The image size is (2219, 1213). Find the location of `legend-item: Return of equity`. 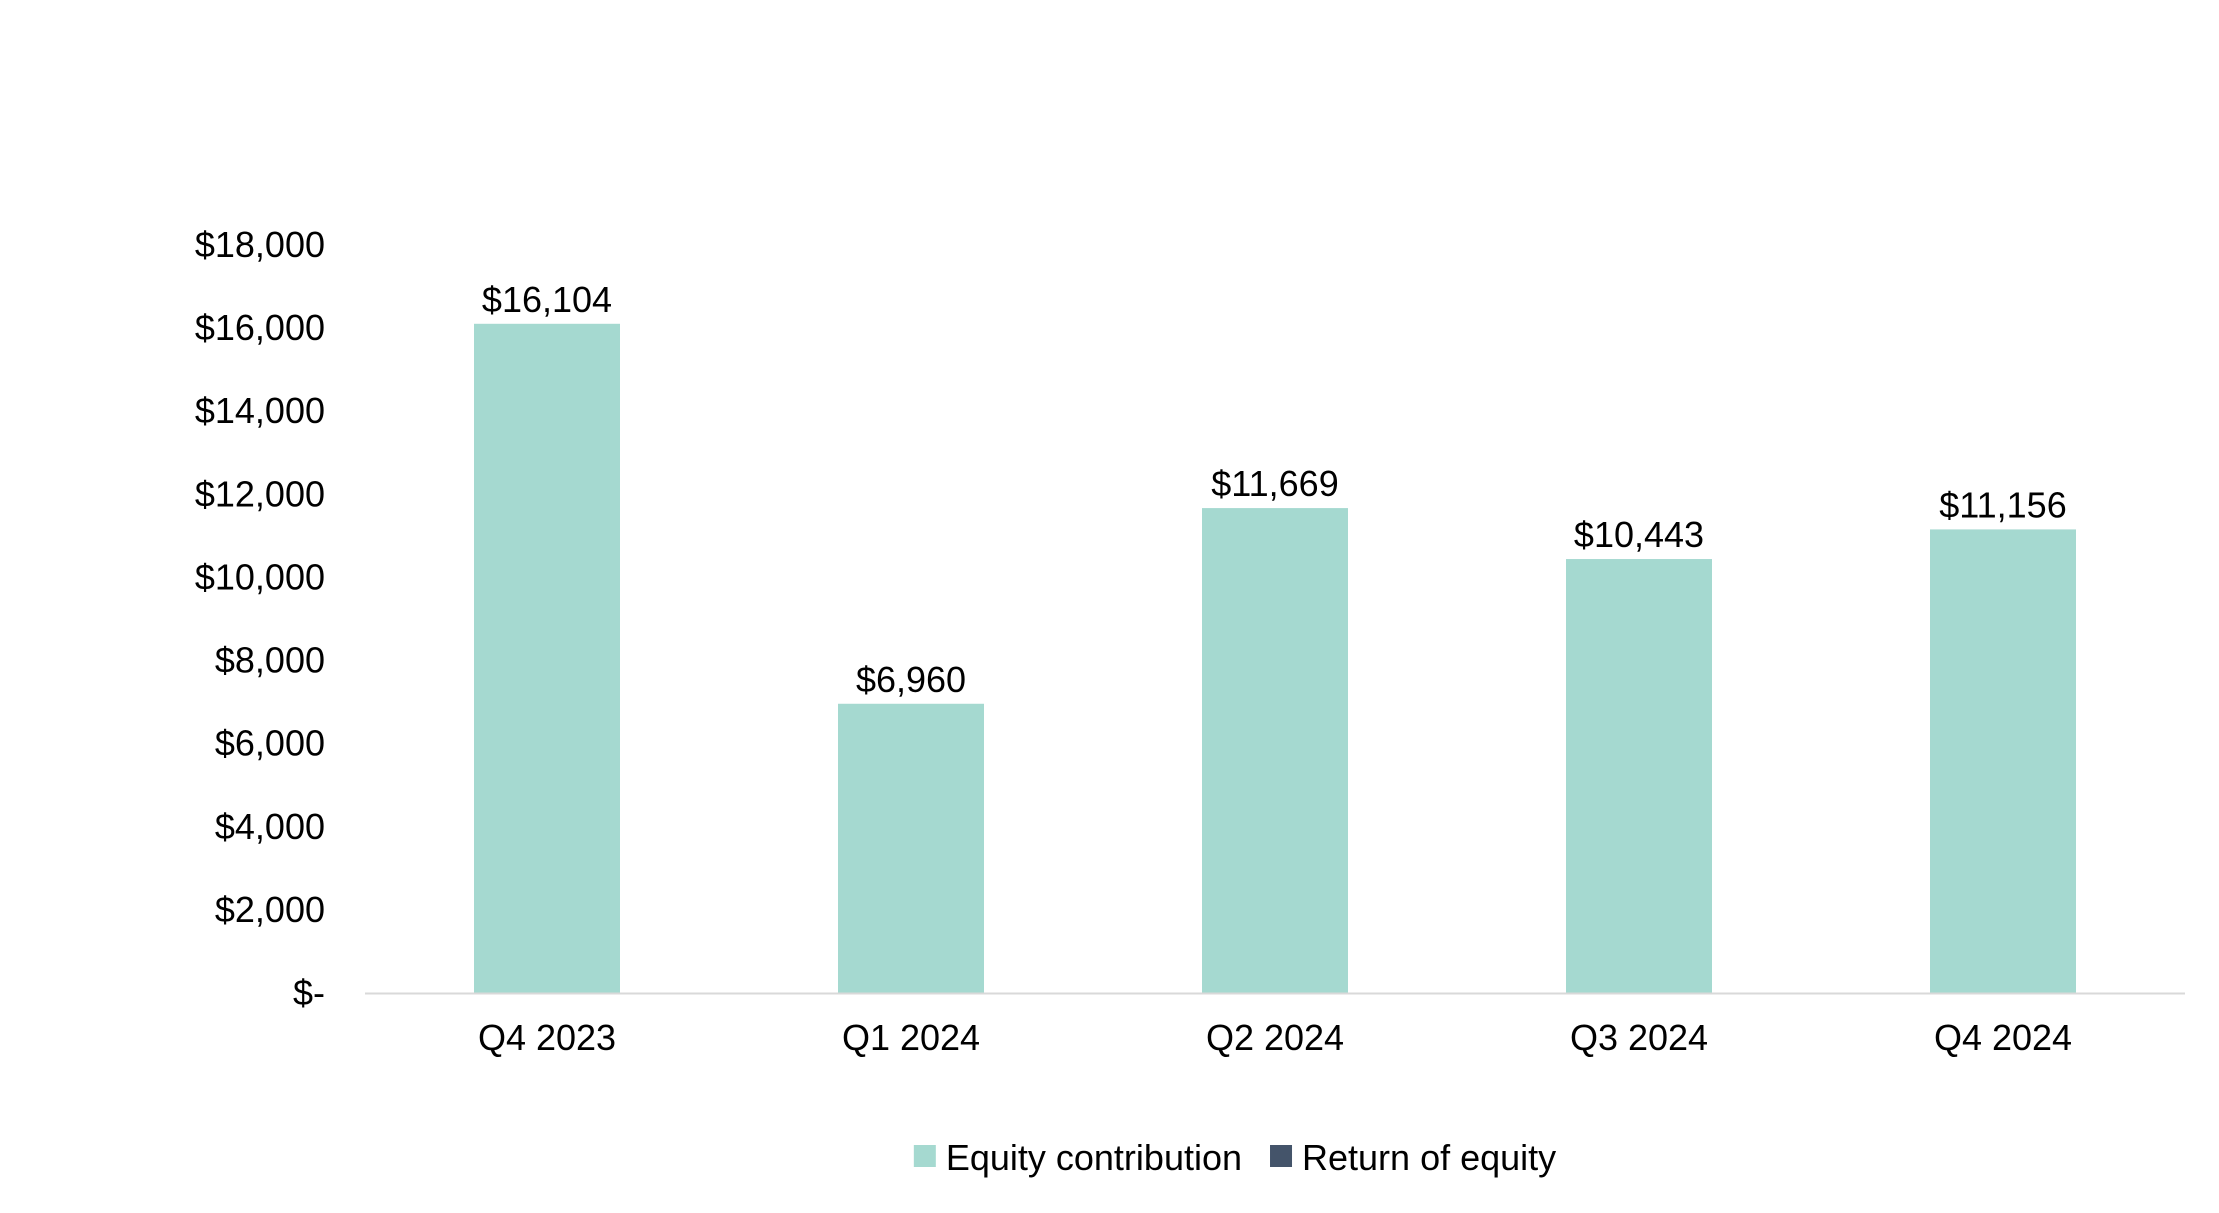

legend-item: Return of equity is located at coordinates (1413, 1157).